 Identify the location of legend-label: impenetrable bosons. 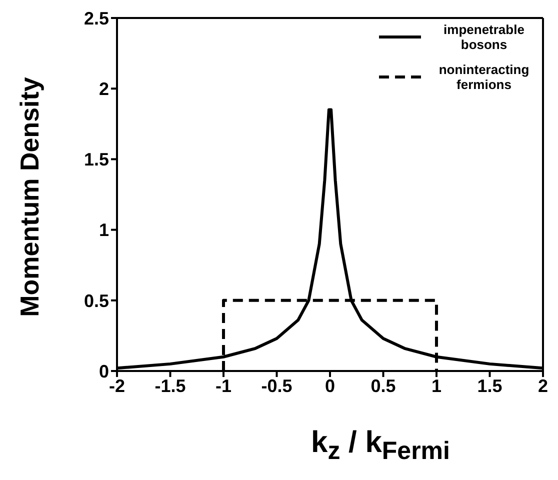
(484, 37).